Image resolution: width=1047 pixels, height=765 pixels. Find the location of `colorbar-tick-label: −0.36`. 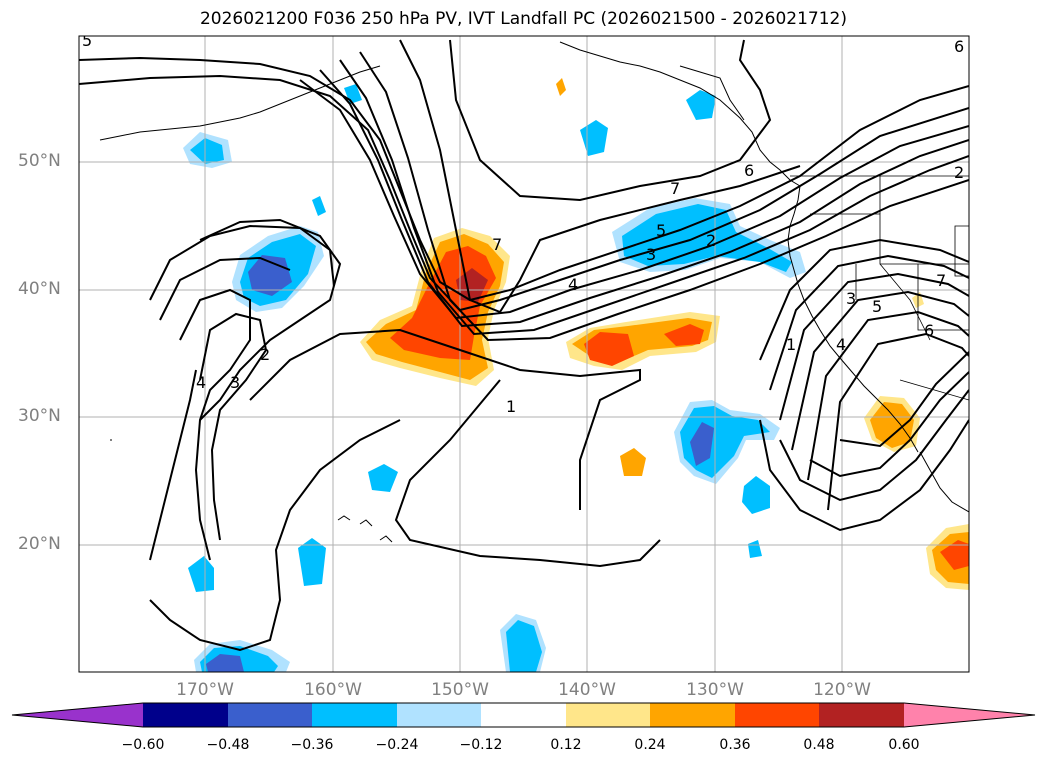

colorbar-tick-label: −0.36 is located at coordinates (312, 745).